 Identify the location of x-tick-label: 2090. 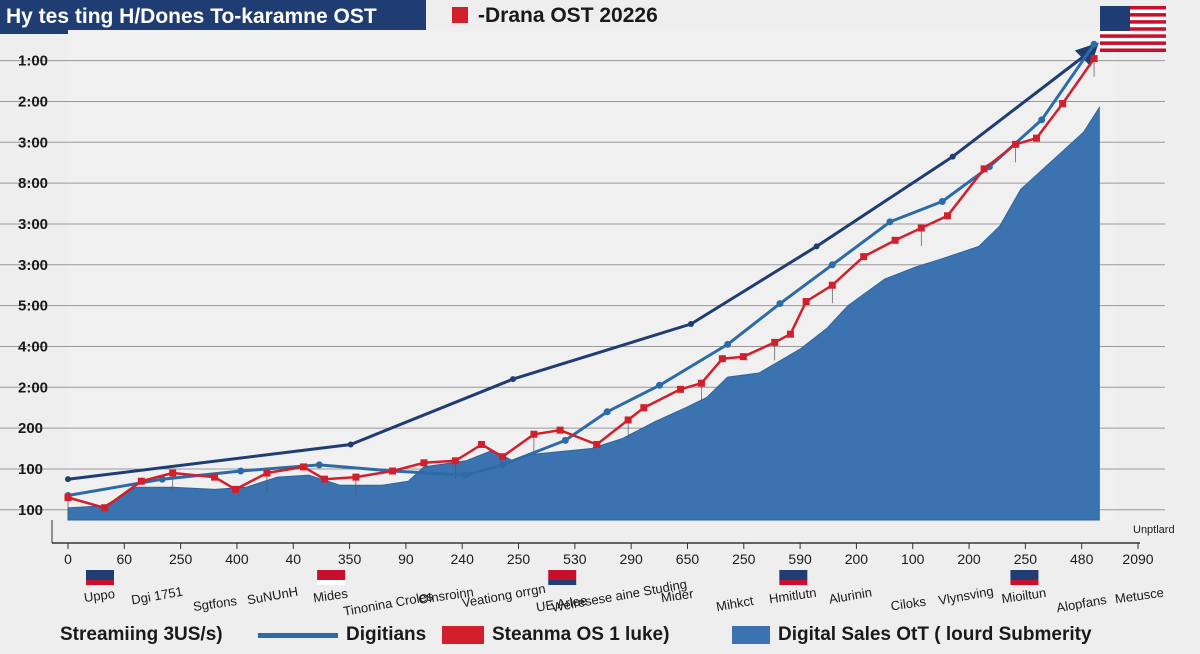
(1137, 559).